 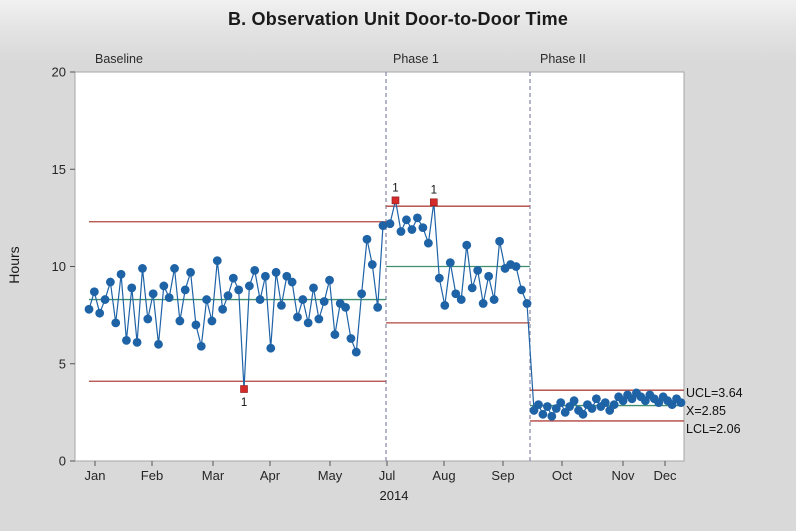 I want to click on x-tick-label: Dec, so click(x=665, y=475).